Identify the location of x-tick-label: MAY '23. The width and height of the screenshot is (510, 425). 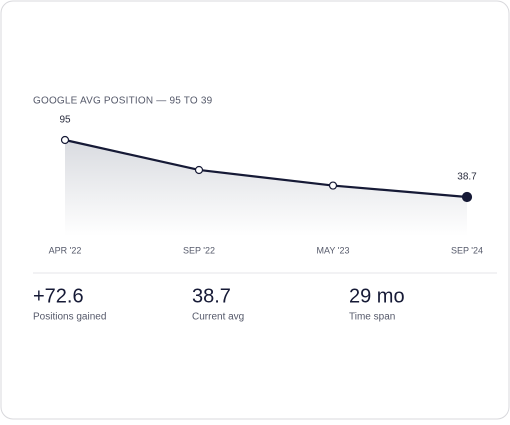
(333, 250).